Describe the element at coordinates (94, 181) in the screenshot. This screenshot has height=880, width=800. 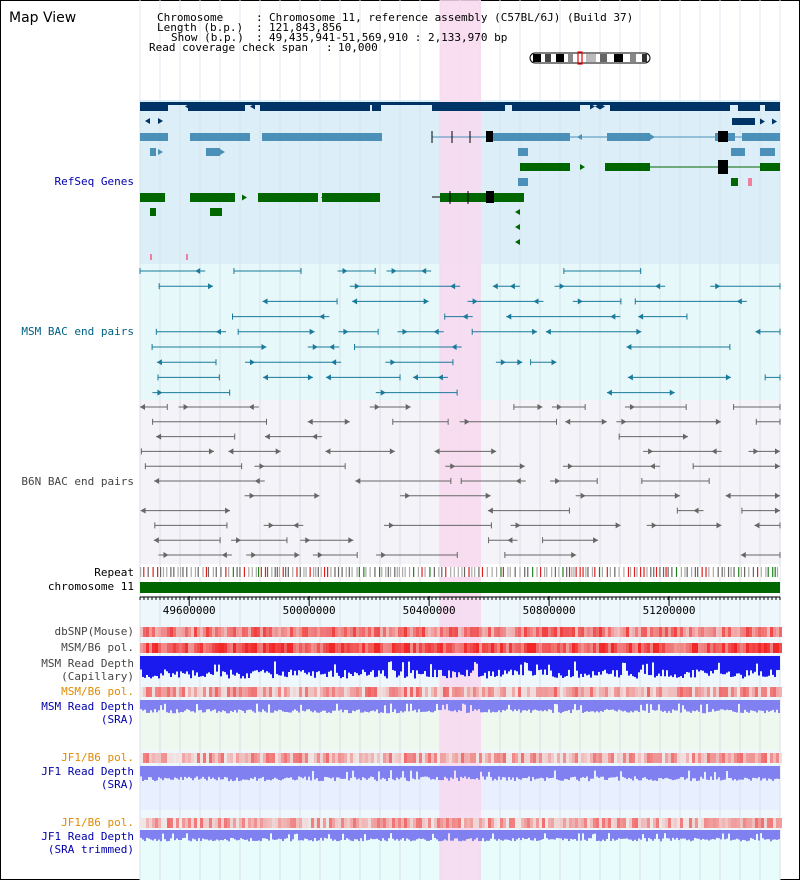
I see `refseq-genes-label: RefSeq Genes` at that location.